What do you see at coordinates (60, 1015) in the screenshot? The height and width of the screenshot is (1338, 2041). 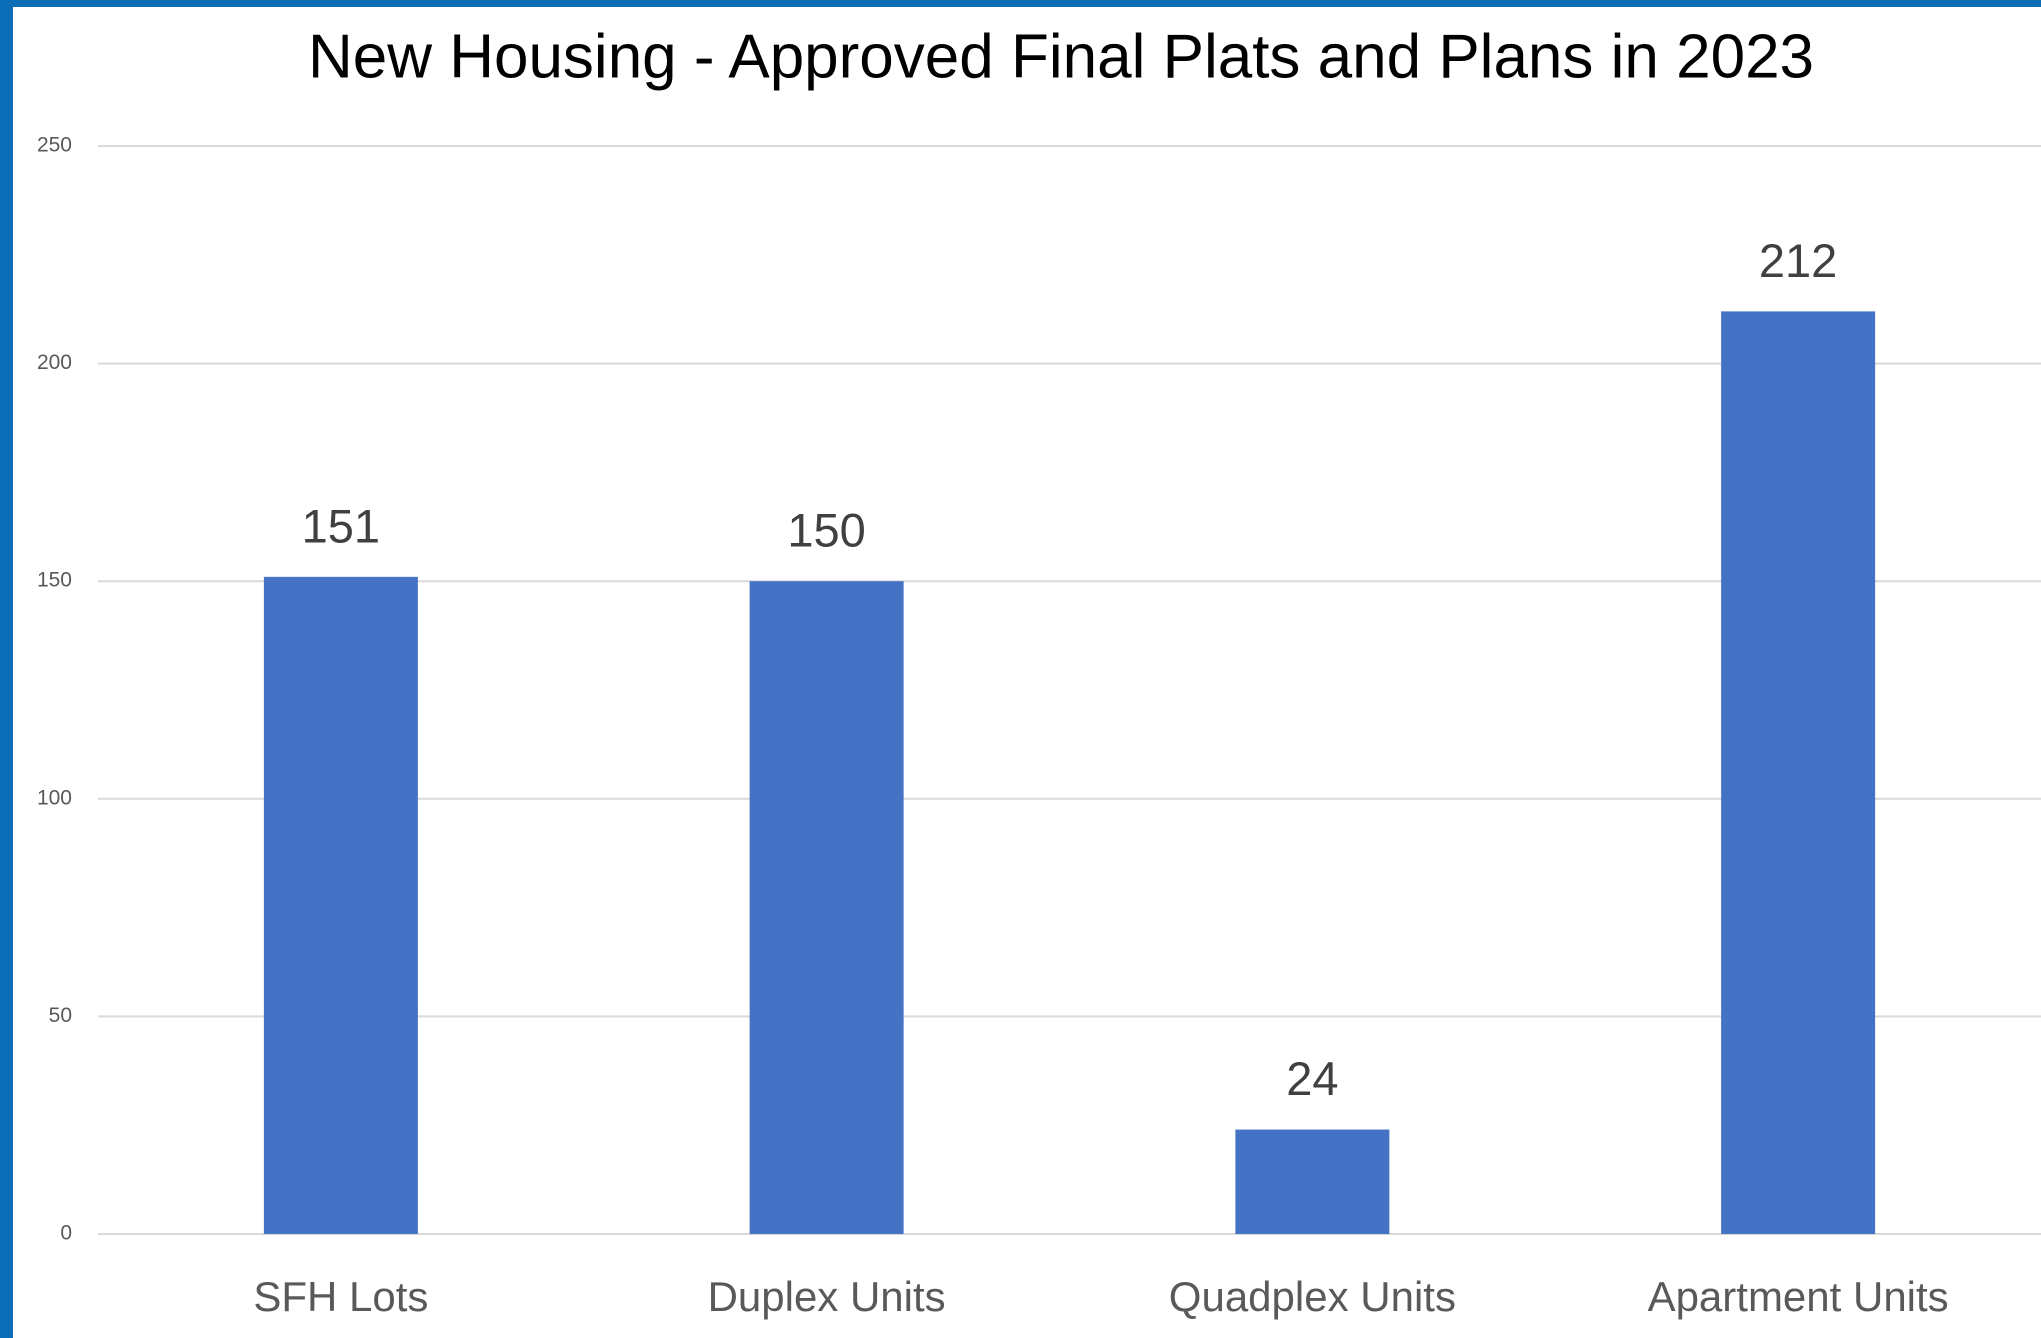 I see `y-tick-label: 50` at bounding box center [60, 1015].